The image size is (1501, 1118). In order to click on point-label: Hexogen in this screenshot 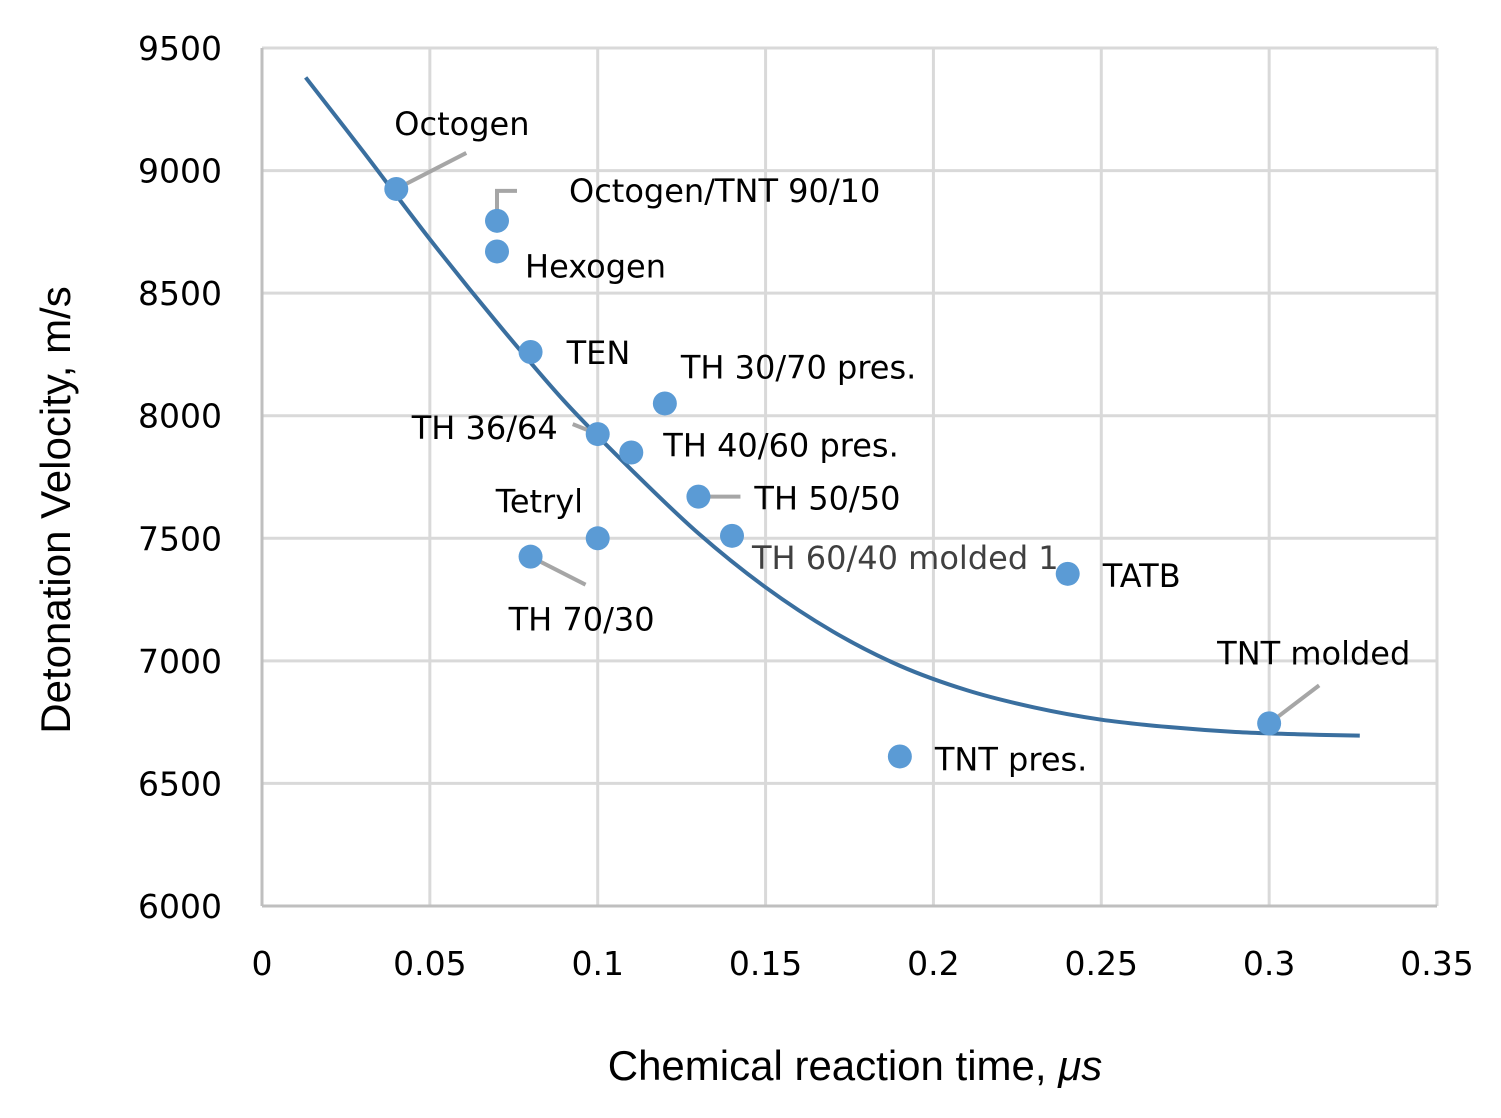, I will do `click(595, 266)`.